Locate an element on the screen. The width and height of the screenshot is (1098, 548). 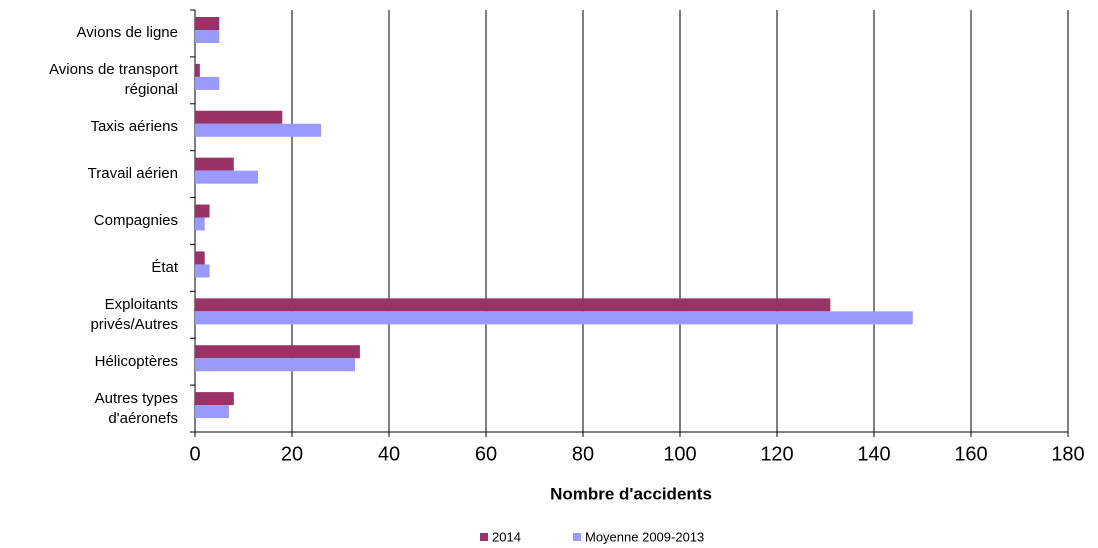
x-tick-label: 140 is located at coordinates (873, 454).